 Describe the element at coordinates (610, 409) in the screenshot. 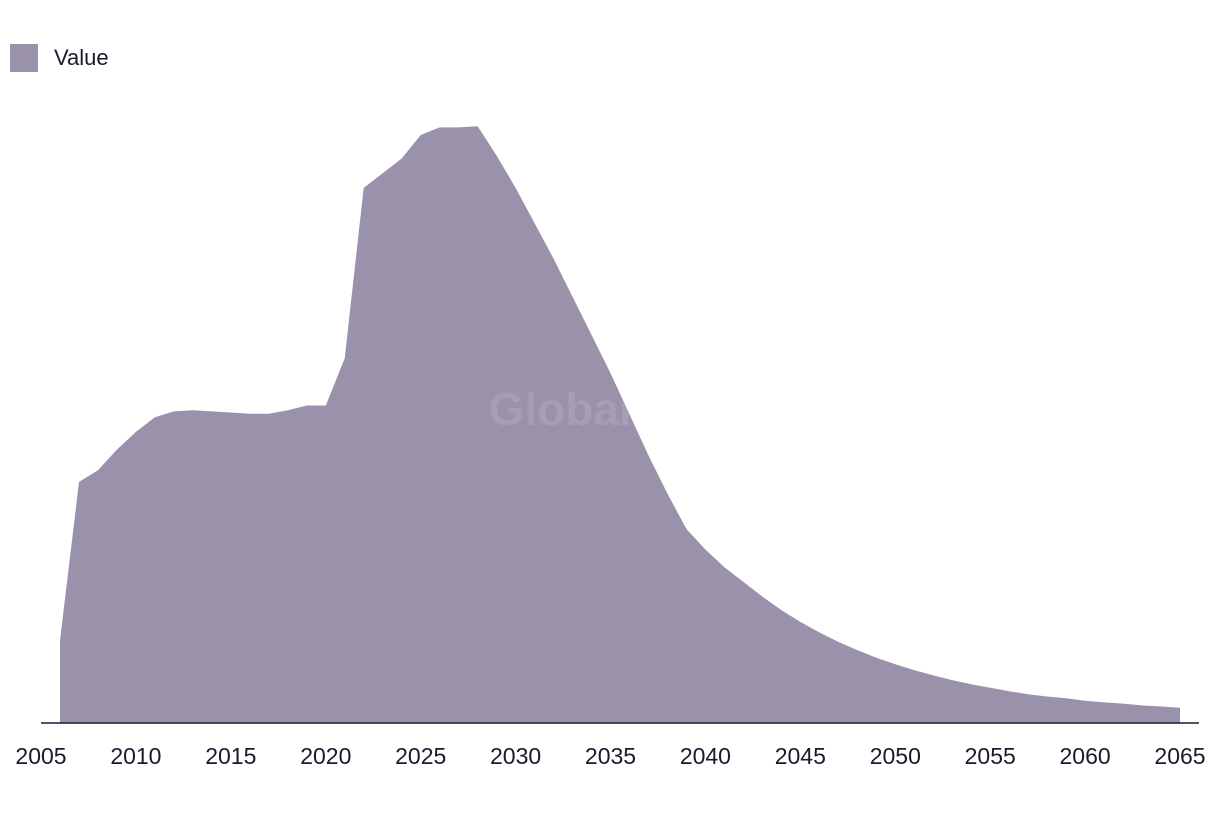

I see `watermark: GlobalData` at that location.